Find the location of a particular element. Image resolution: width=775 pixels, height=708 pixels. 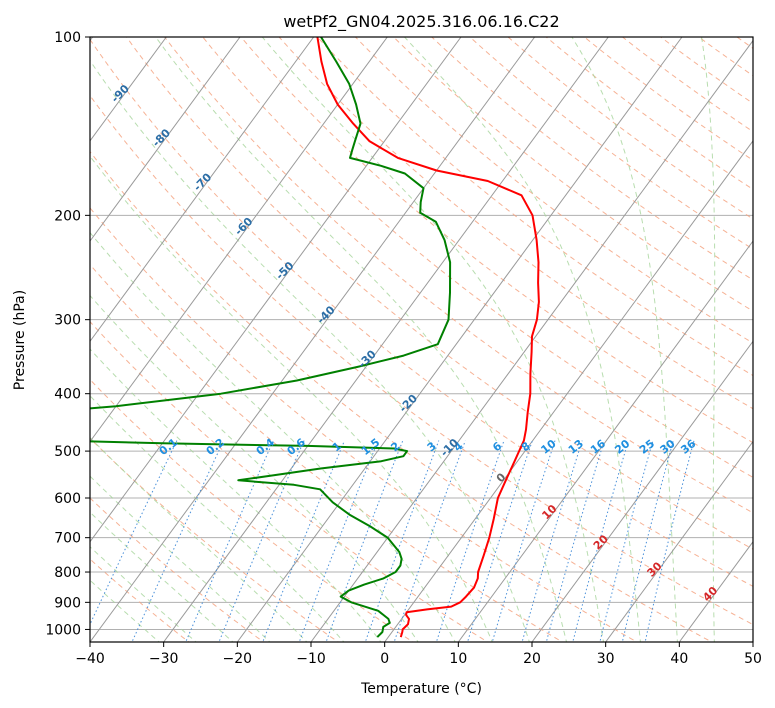

x-tick-label: 50 is located at coordinates (753, 659).